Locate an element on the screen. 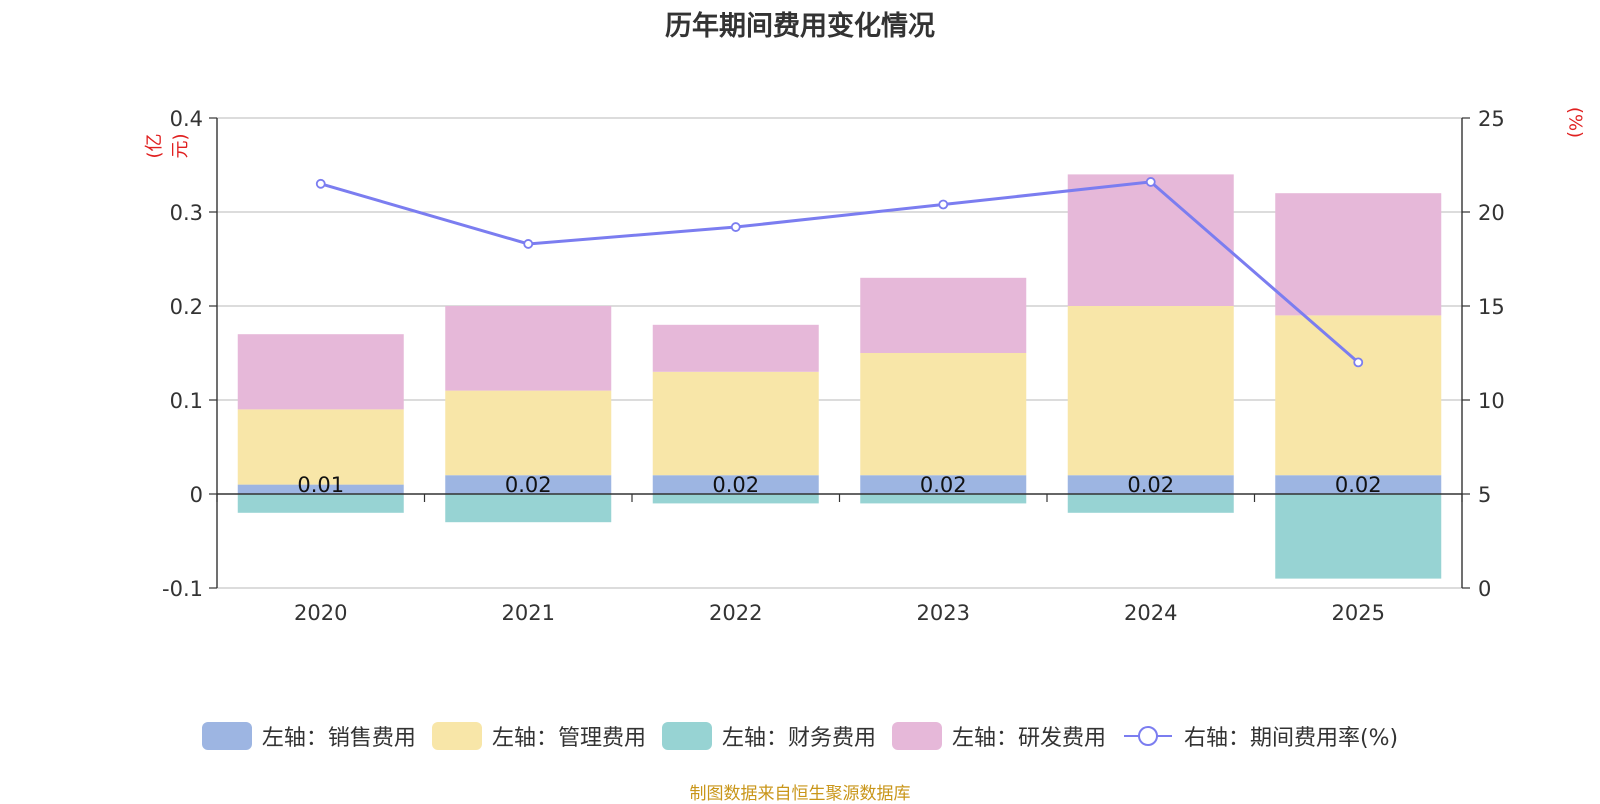 The height and width of the screenshot is (804, 1600). legend-label-sales: 左轴：销售费用 is located at coordinates (338, 738).